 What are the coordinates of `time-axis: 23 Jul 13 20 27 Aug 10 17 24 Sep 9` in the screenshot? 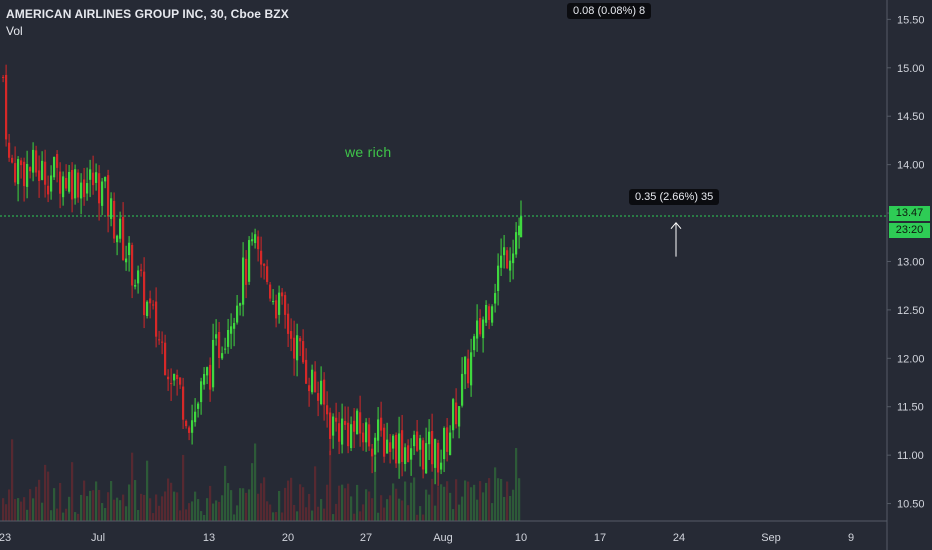 It's located at (427, 538).